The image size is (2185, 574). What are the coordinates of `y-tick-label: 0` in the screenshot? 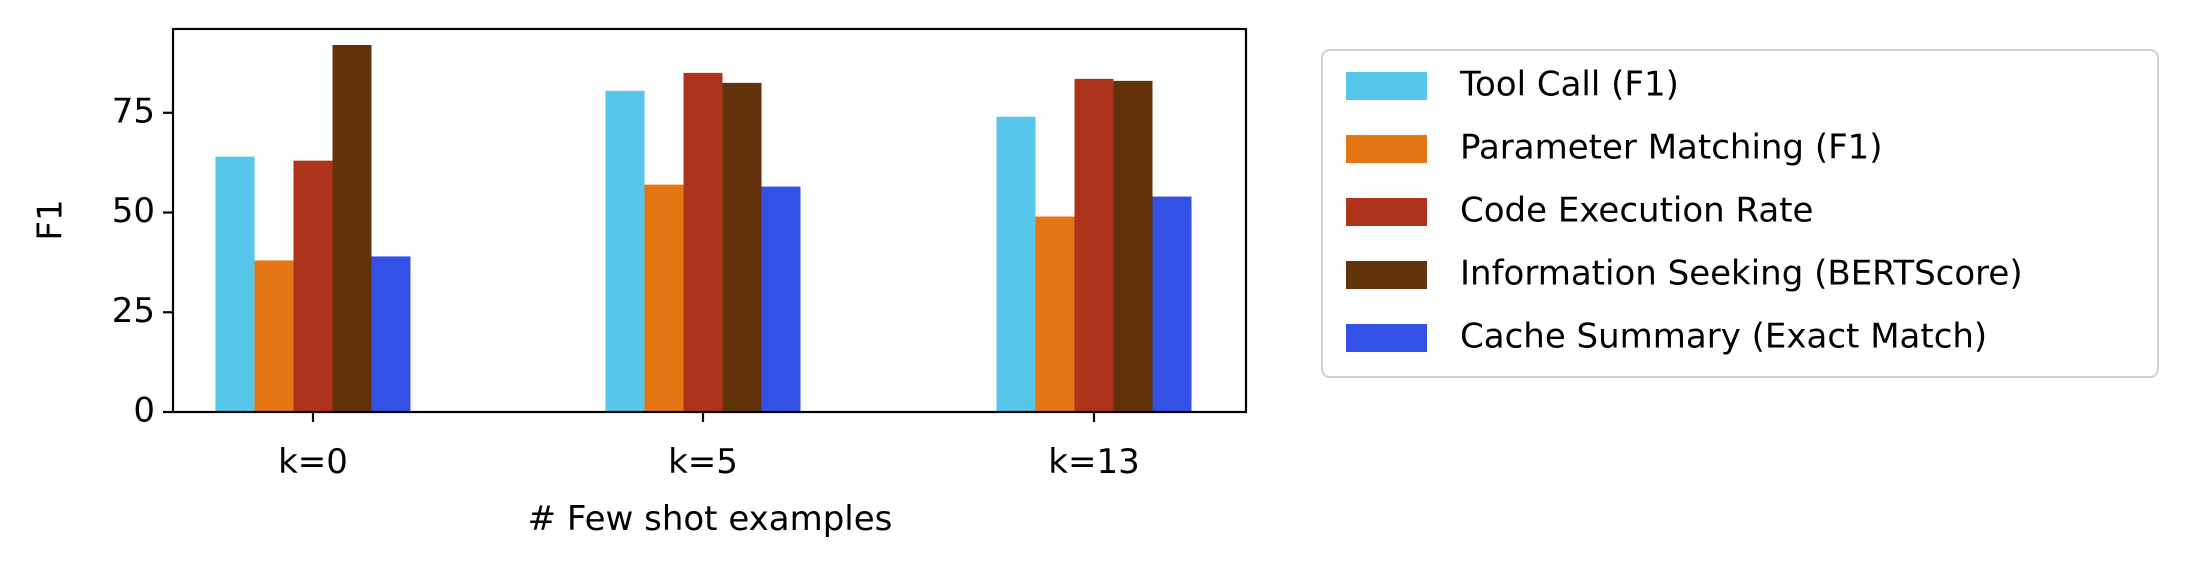 It's located at (144, 411).